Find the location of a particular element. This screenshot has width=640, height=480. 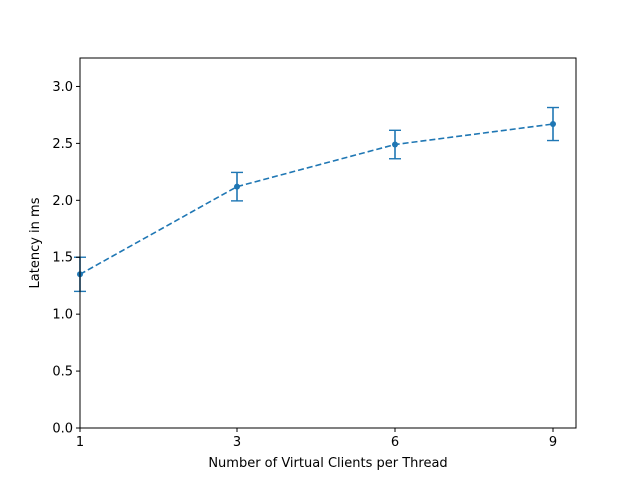

x-tick-label: 6 is located at coordinates (395, 442).